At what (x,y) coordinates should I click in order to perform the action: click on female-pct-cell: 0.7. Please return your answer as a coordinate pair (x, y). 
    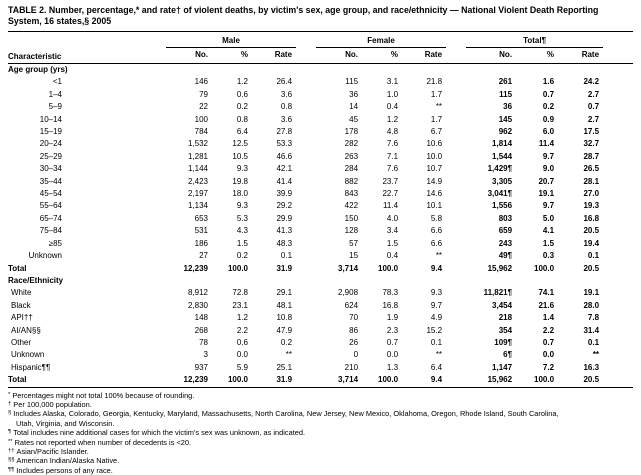
    Looking at the image, I should click on (392, 342).